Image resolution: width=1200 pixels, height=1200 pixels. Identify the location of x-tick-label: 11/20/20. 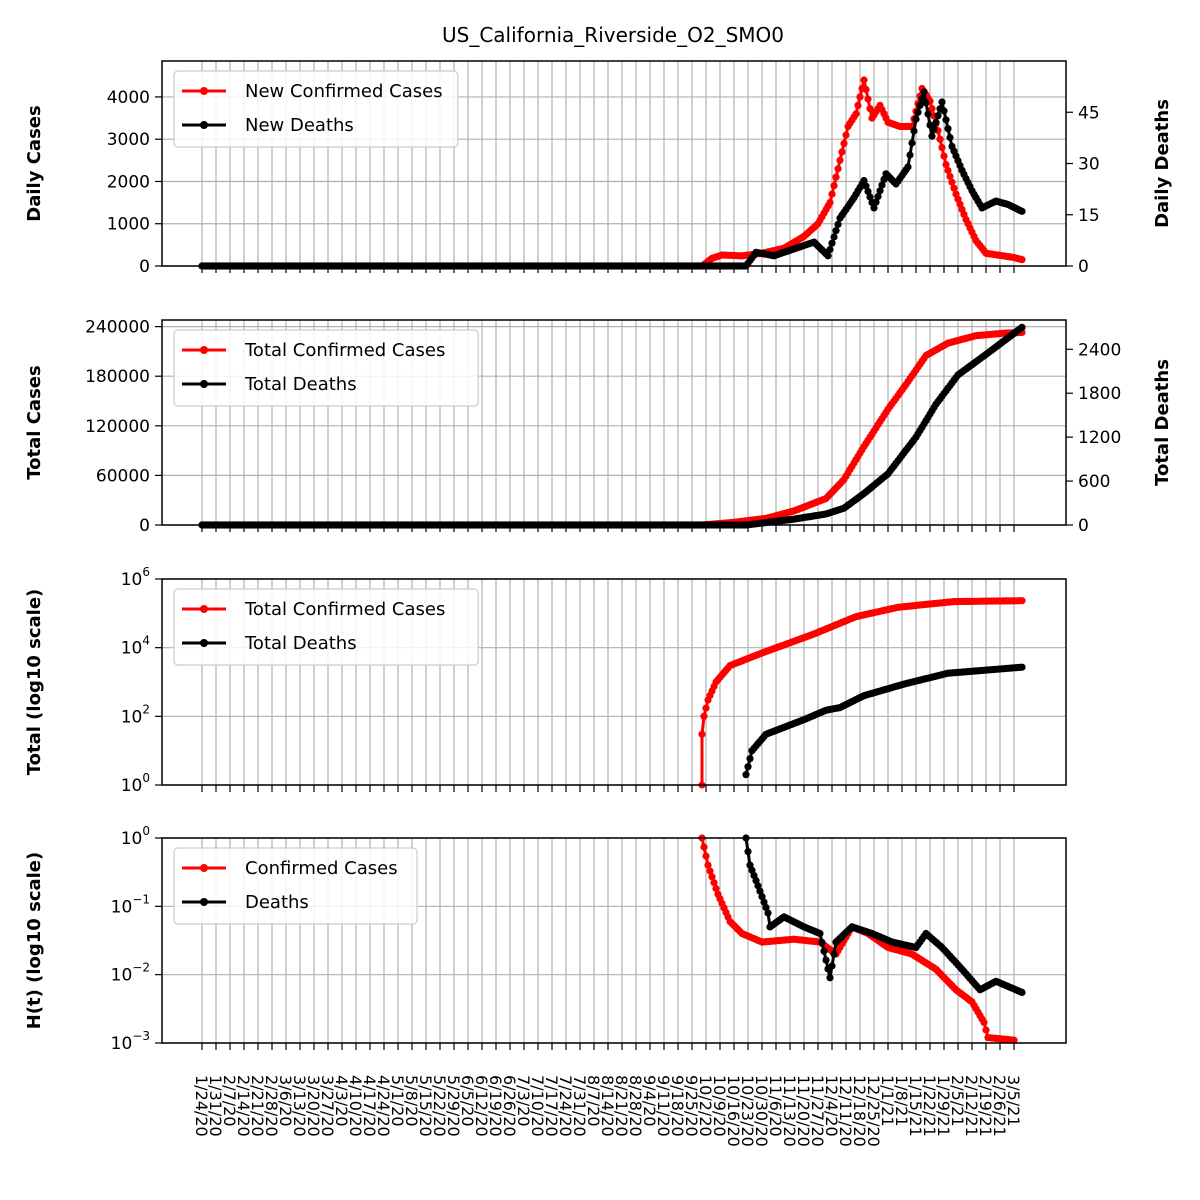
(803, 1111).